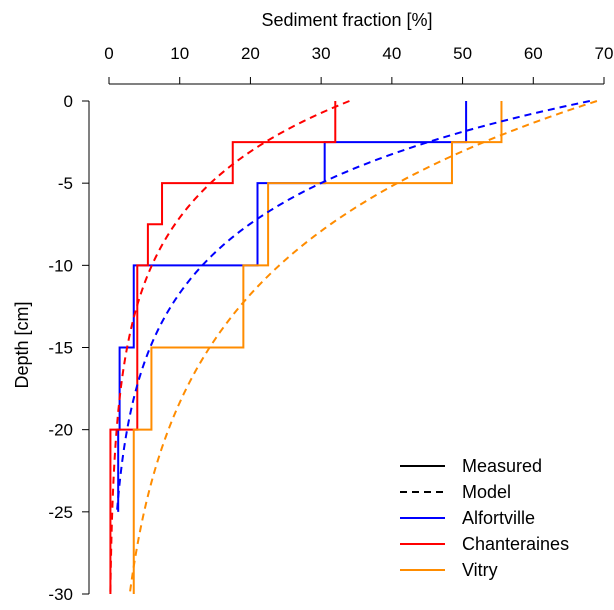 Image resolution: width=614 pixels, height=610 pixels. I want to click on y-tick-label: -15, so click(60, 348).